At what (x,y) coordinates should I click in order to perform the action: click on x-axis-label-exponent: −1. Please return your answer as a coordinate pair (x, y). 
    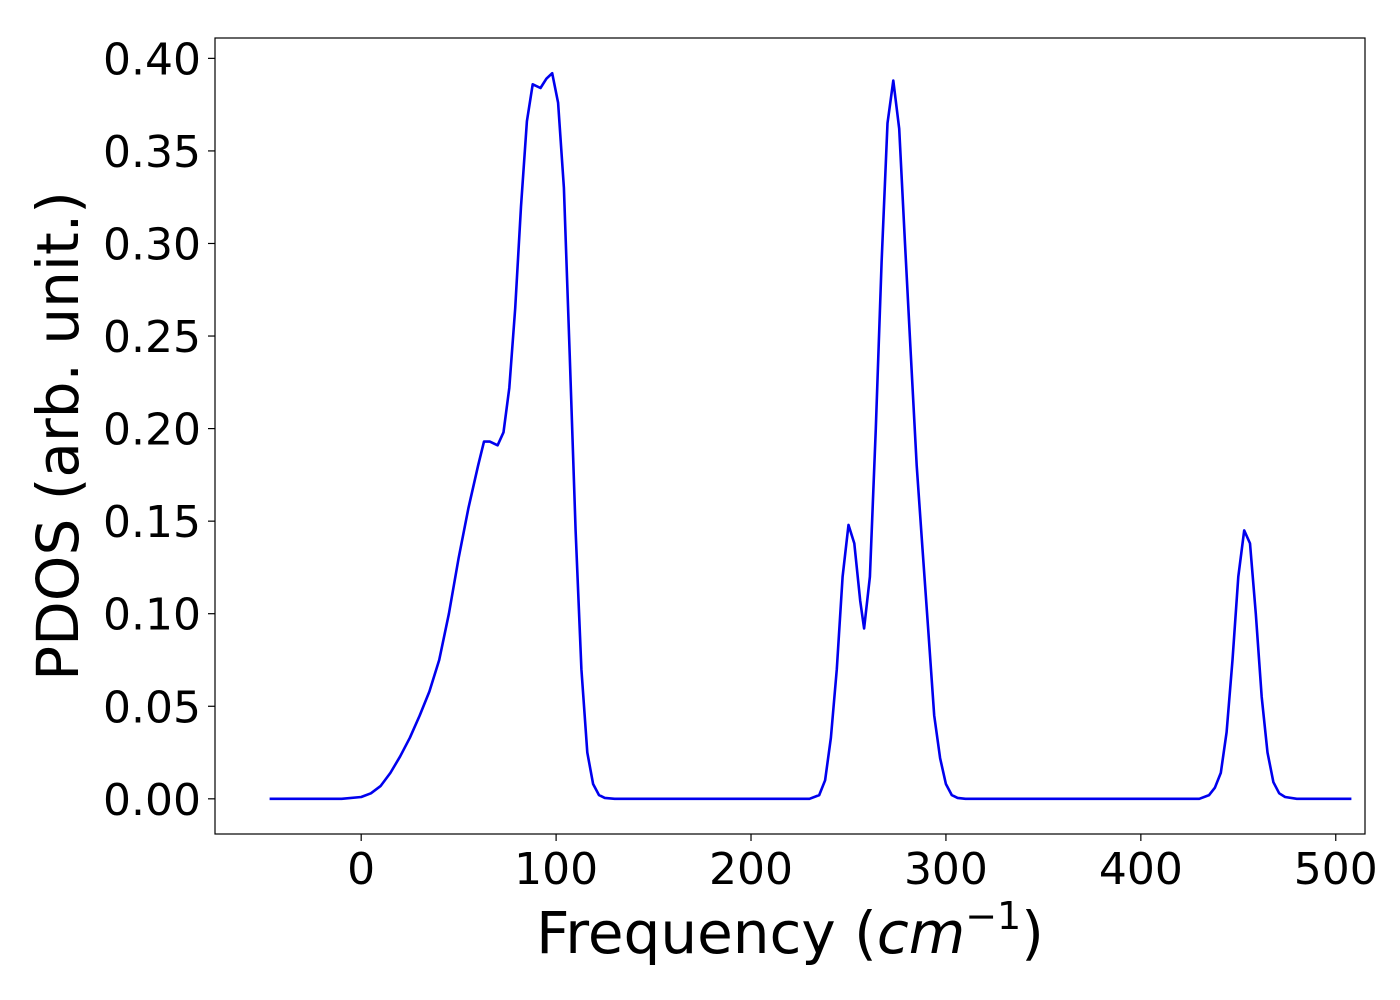
    Looking at the image, I should click on (993, 916).